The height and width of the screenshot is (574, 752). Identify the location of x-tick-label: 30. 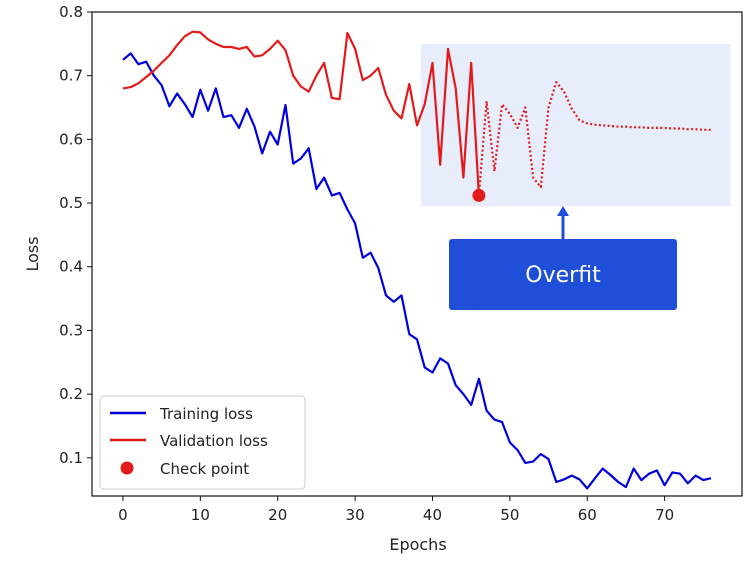
(355, 515).